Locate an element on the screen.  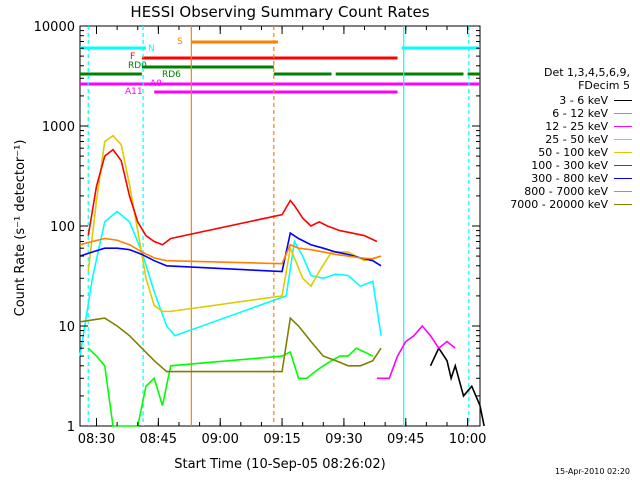
y-tick-label: 10 is located at coordinates (66, 327).